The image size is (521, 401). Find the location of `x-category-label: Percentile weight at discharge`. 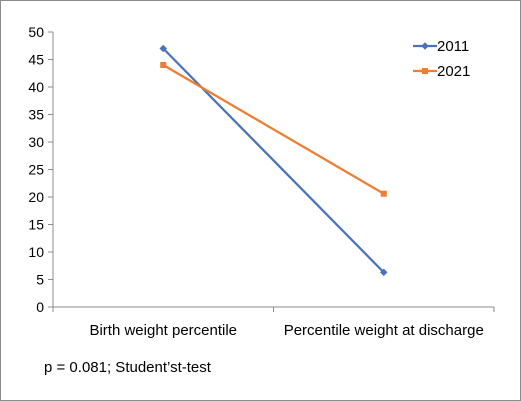

x-category-label: Percentile weight at discharge is located at coordinates (384, 330).